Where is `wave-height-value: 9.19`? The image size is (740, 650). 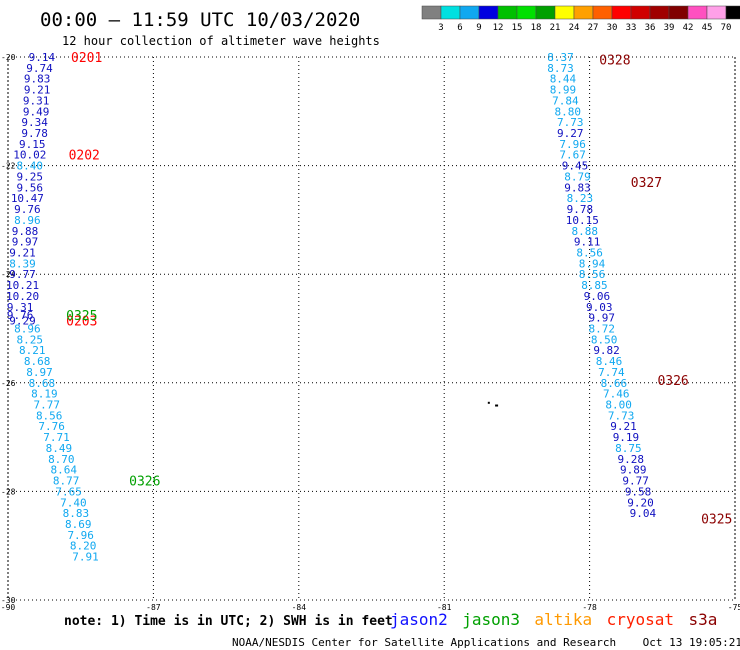 wave-height-value: 9.19 is located at coordinates (626, 437).